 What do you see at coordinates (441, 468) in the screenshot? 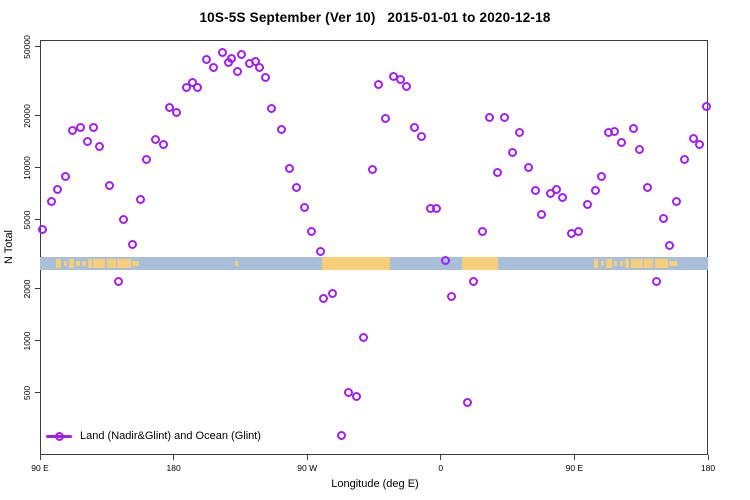
I see `x-tick-label: 0` at bounding box center [441, 468].